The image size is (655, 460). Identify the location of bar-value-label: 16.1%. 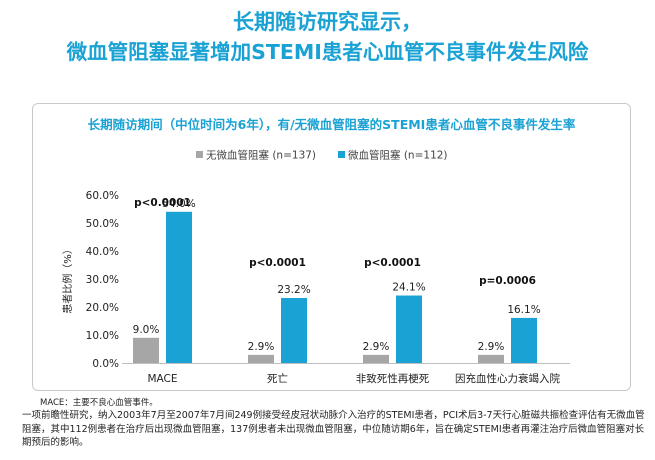
(523, 310).